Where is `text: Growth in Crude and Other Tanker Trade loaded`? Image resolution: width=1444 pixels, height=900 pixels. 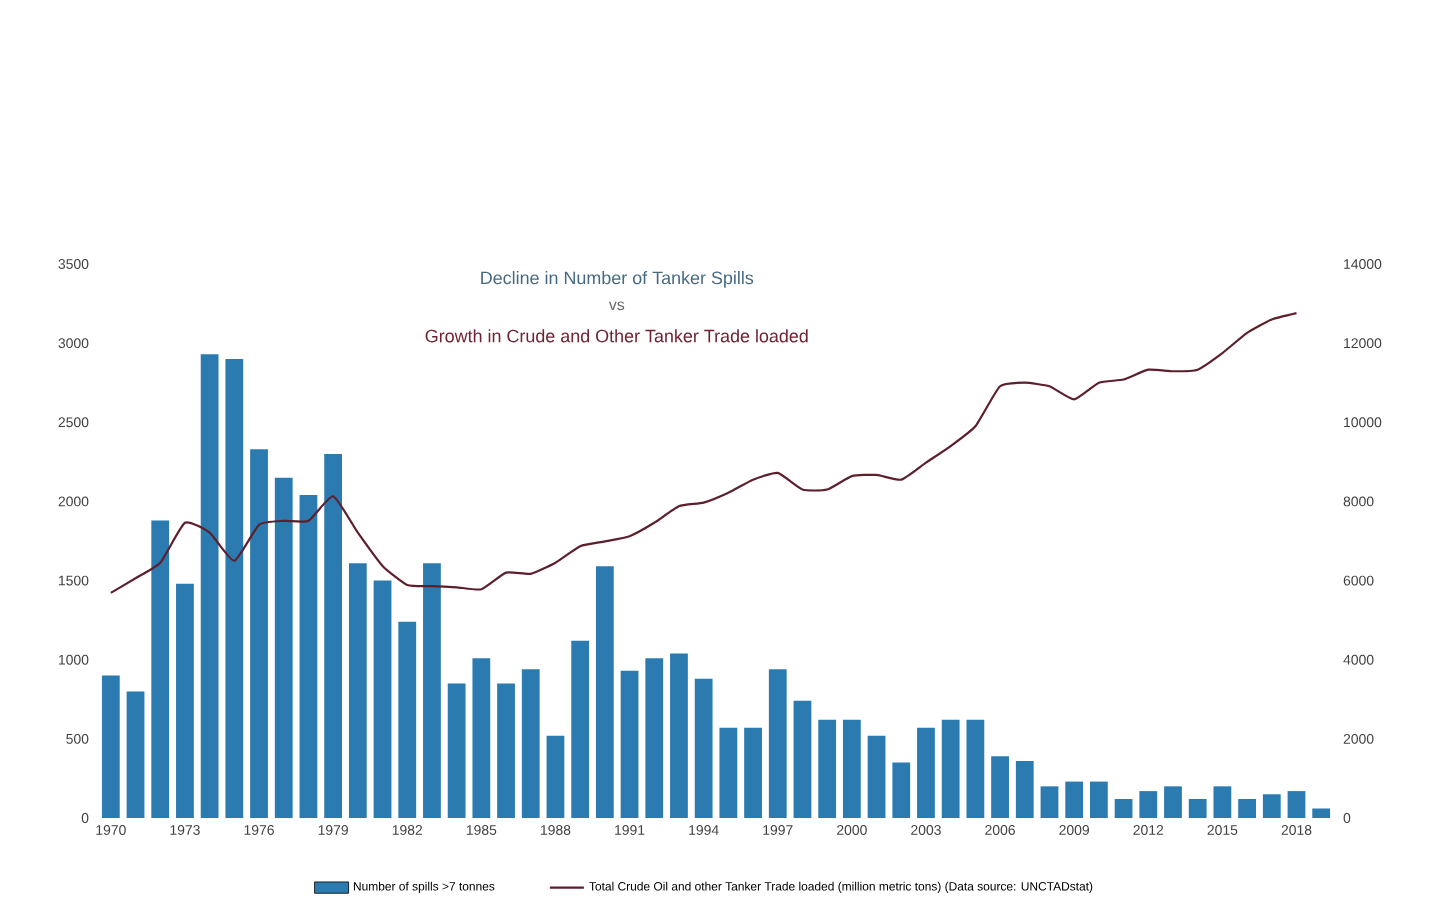
text: Growth in Crude and Other Tanker Trade loaded is located at coordinates (616, 336).